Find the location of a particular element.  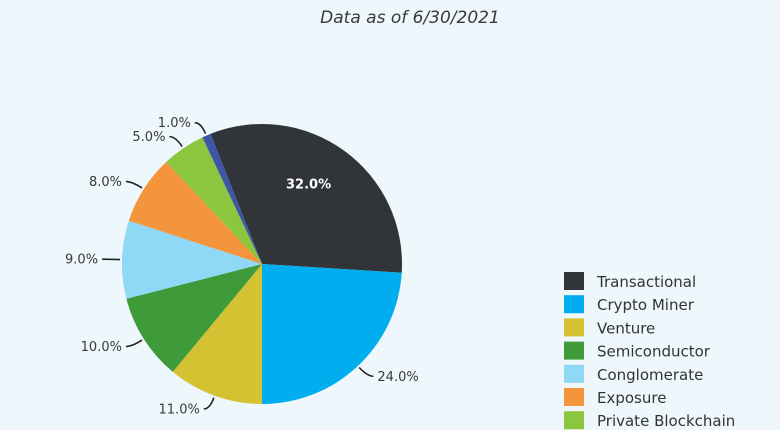

legend-label: Exposure is located at coordinates (631, 398).